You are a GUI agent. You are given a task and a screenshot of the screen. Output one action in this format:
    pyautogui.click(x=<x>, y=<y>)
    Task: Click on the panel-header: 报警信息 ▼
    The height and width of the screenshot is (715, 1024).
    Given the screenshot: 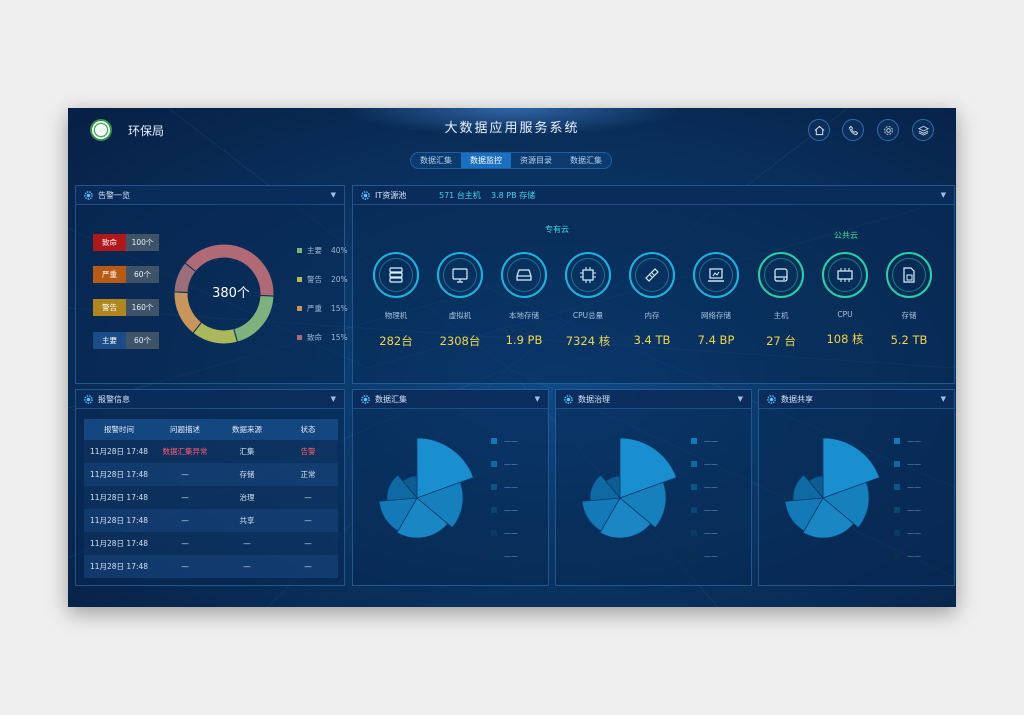 What is the action you would take?
    pyautogui.click(x=210, y=399)
    